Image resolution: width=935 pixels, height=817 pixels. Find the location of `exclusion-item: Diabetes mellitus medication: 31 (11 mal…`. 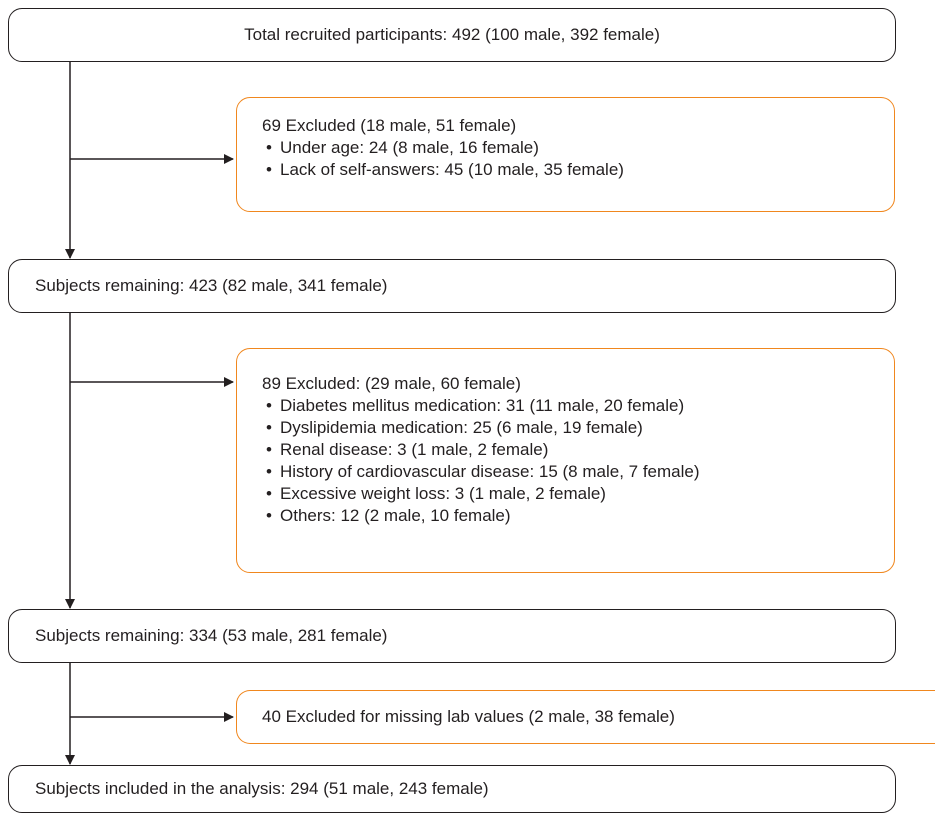

exclusion-item: Diabetes mellitus medication: 31 (11 mal… is located at coordinates (481, 406).